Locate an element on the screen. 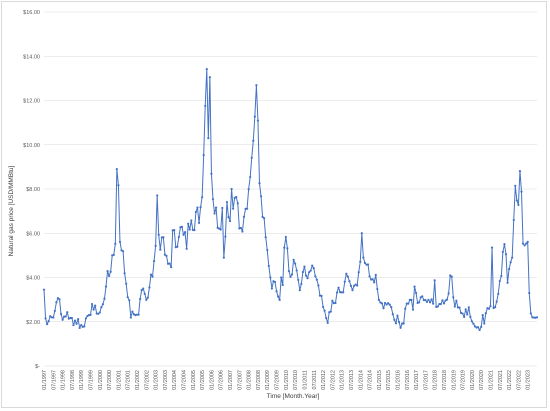 The width and height of the screenshot is (550, 411). y-tick-label: $16.00 is located at coordinates (31, 13).